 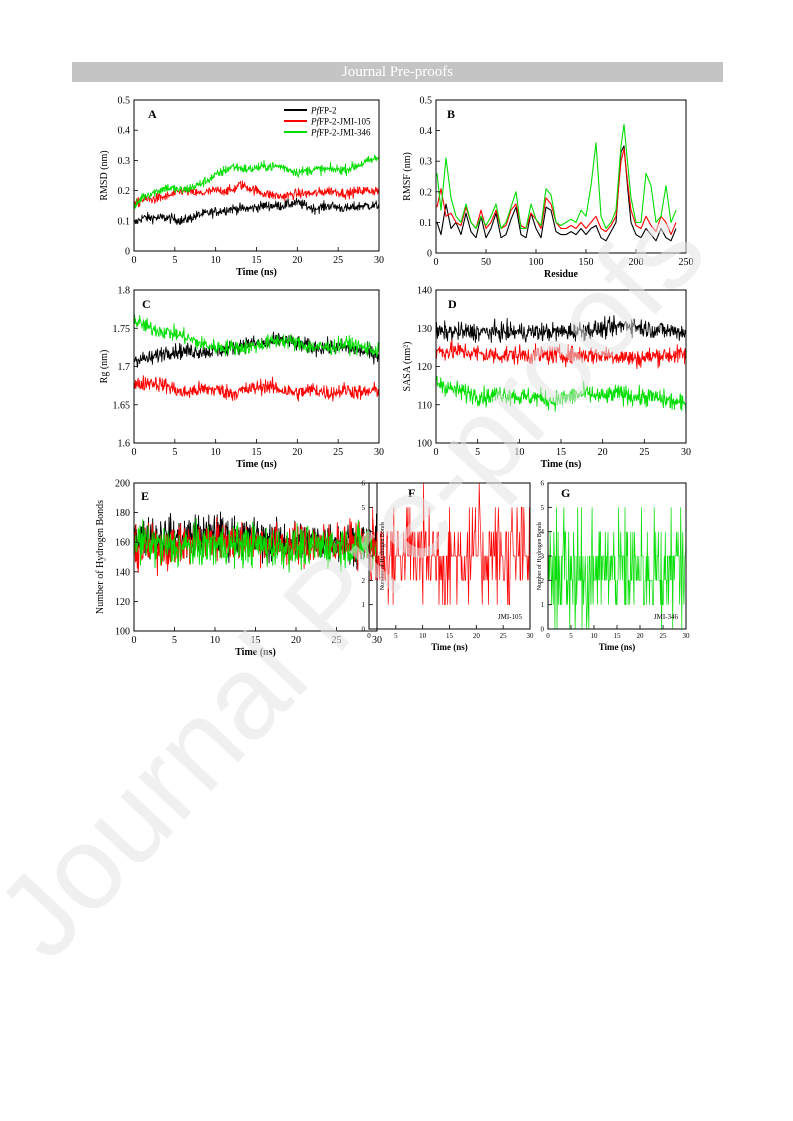 I want to click on y-tick-label: 1.6, so click(x=124, y=444).